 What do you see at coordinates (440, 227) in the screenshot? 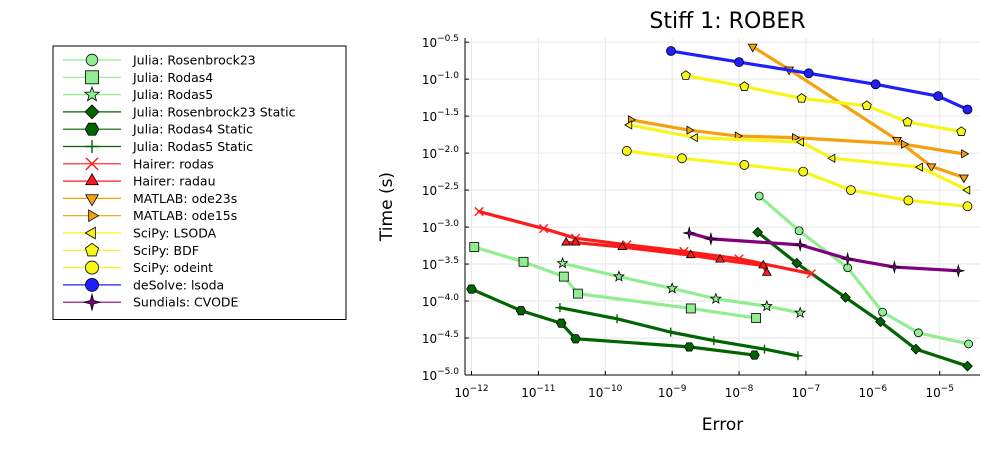
I see `y-tick-label: 10−3.0` at bounding box center [440, 227].